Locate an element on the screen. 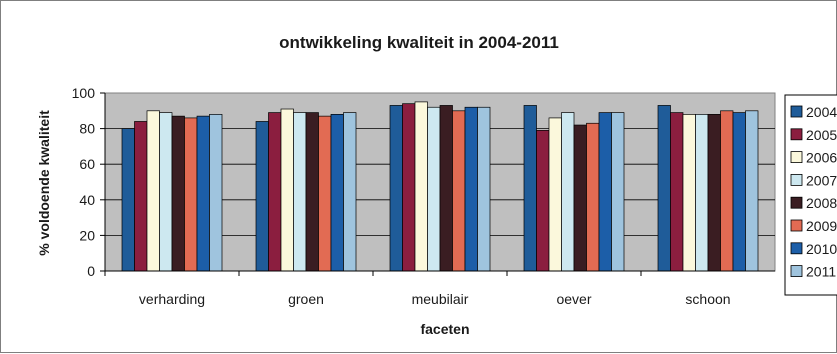  chart-title: ontwikkeling kwaliteit in 2004-2011 is located at coordinates (419, 42).